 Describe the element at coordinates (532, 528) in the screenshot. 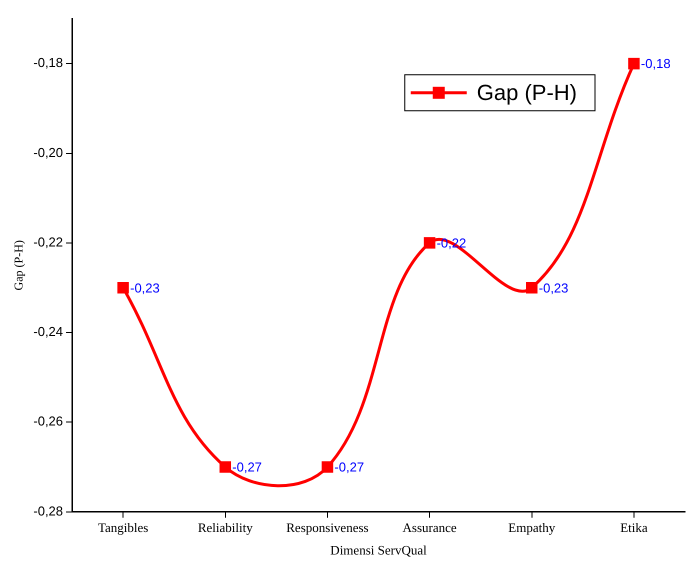

I see `x-tick-label: Empathy` at that location.